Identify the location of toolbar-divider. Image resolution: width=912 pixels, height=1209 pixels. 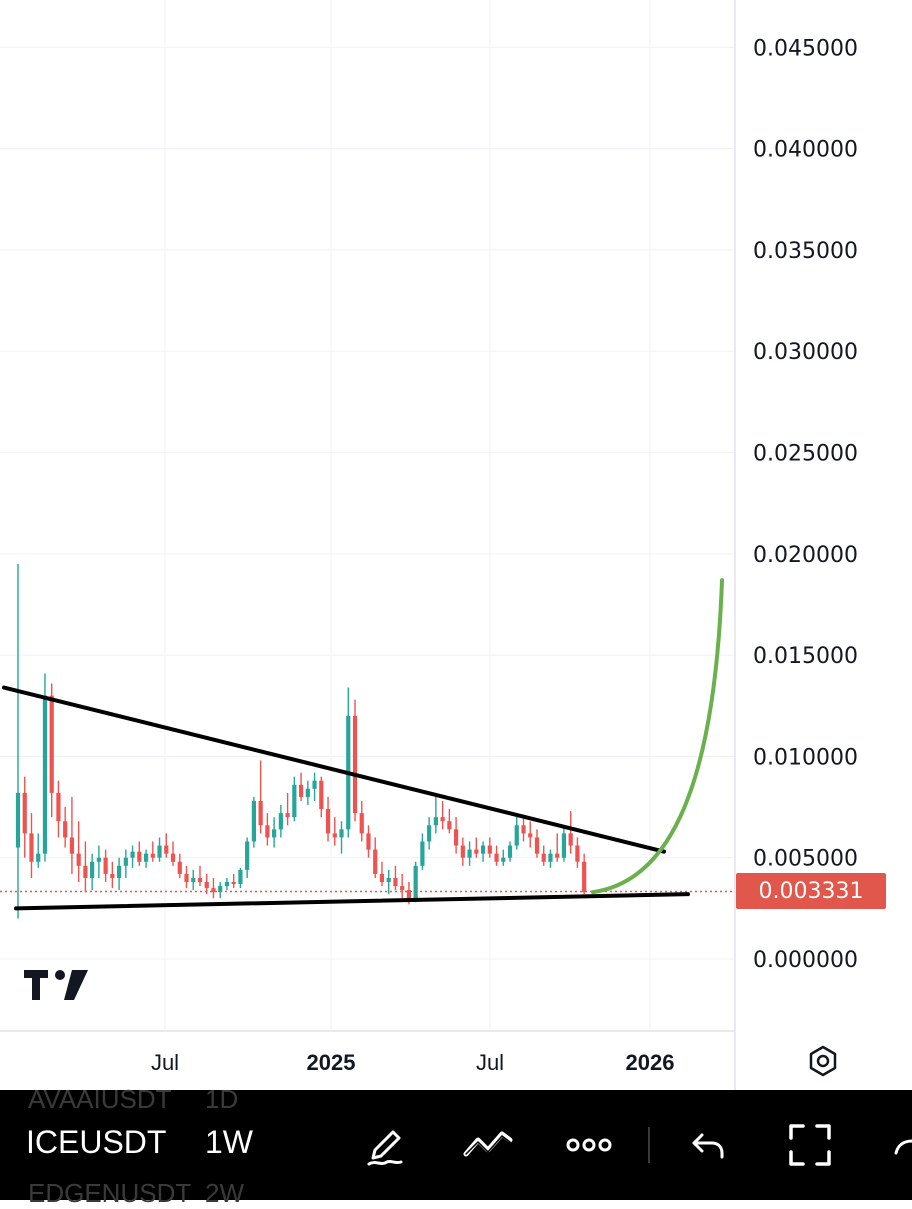
(649, 1145).